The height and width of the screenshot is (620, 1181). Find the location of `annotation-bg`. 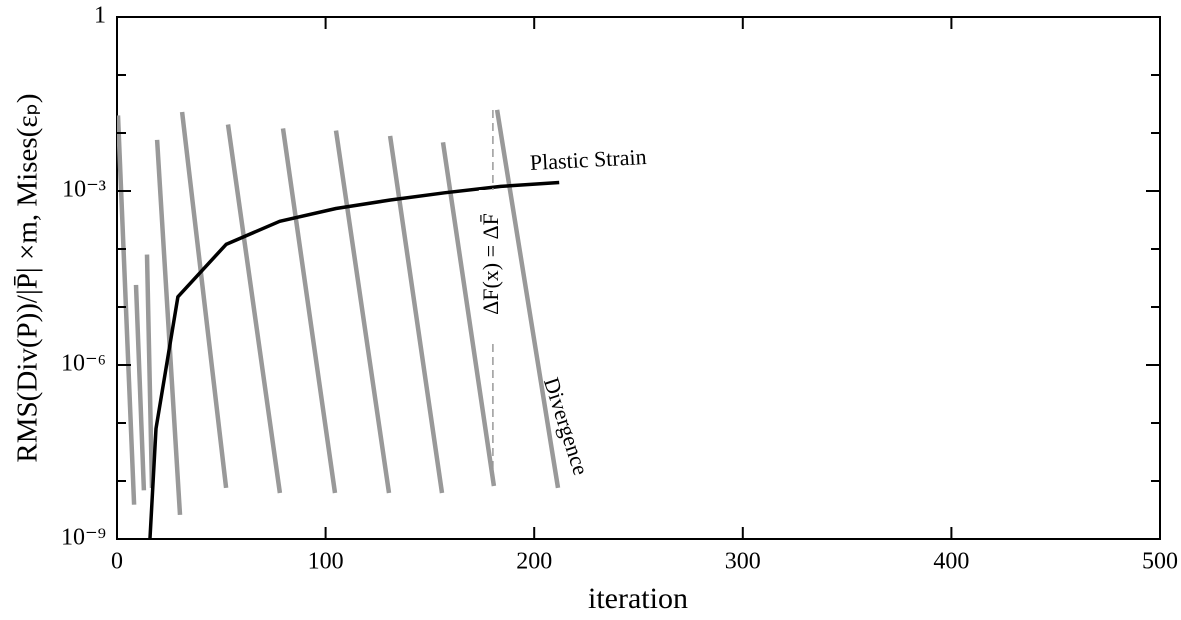

annotation-bg is located at coordinates (492, 265).